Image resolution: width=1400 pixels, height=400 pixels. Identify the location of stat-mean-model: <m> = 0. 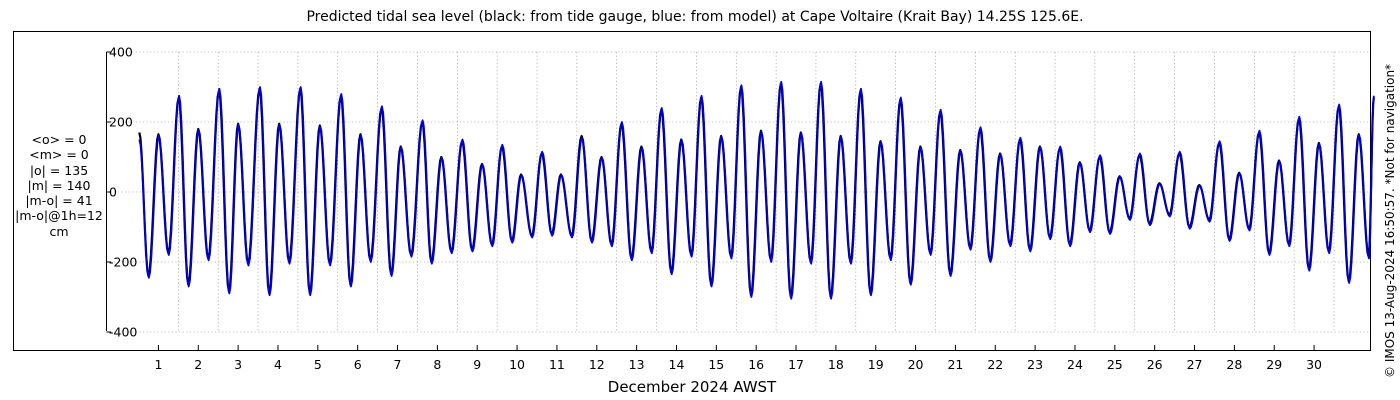
(59, 155).